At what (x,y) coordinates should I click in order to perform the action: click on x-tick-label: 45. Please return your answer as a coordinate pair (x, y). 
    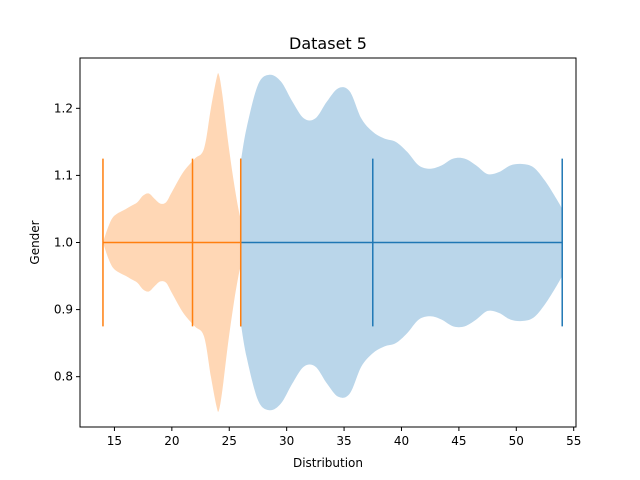
    Looking at the image, I should click on (458, 441).